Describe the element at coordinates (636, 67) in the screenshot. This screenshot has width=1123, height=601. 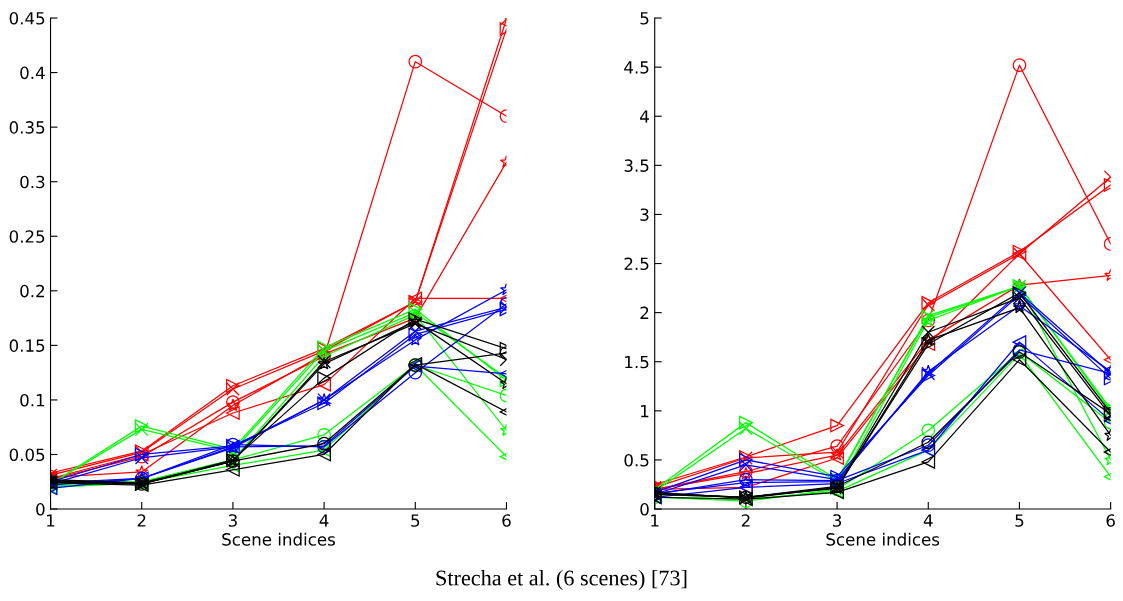
I see `y-tick-label: 4.5` at that location.